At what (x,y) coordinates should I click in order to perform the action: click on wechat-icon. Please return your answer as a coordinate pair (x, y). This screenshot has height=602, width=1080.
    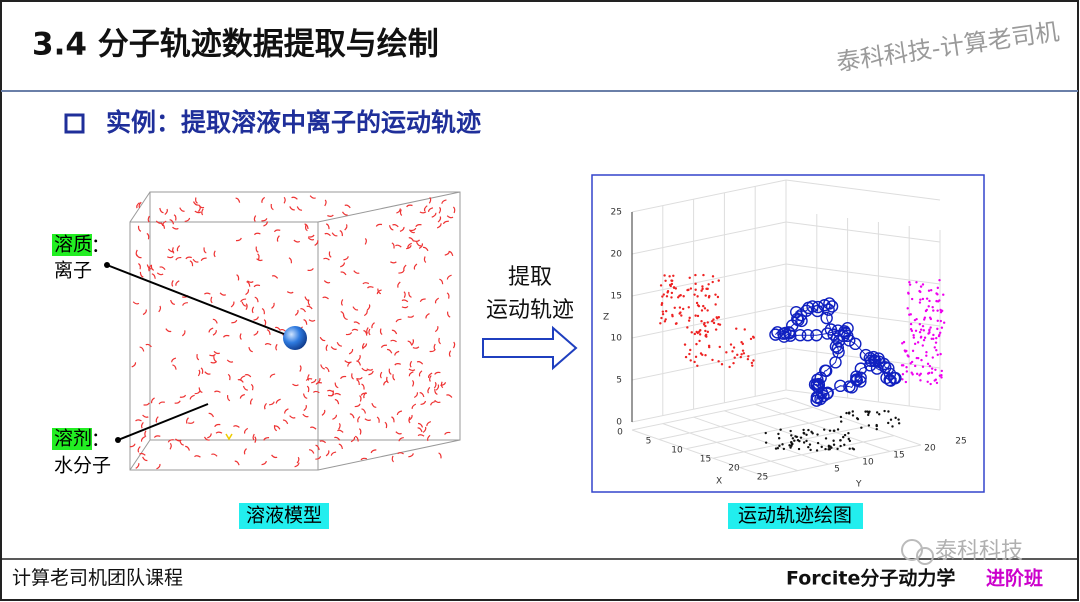
    Looking at the image, I should click on (925, 556).